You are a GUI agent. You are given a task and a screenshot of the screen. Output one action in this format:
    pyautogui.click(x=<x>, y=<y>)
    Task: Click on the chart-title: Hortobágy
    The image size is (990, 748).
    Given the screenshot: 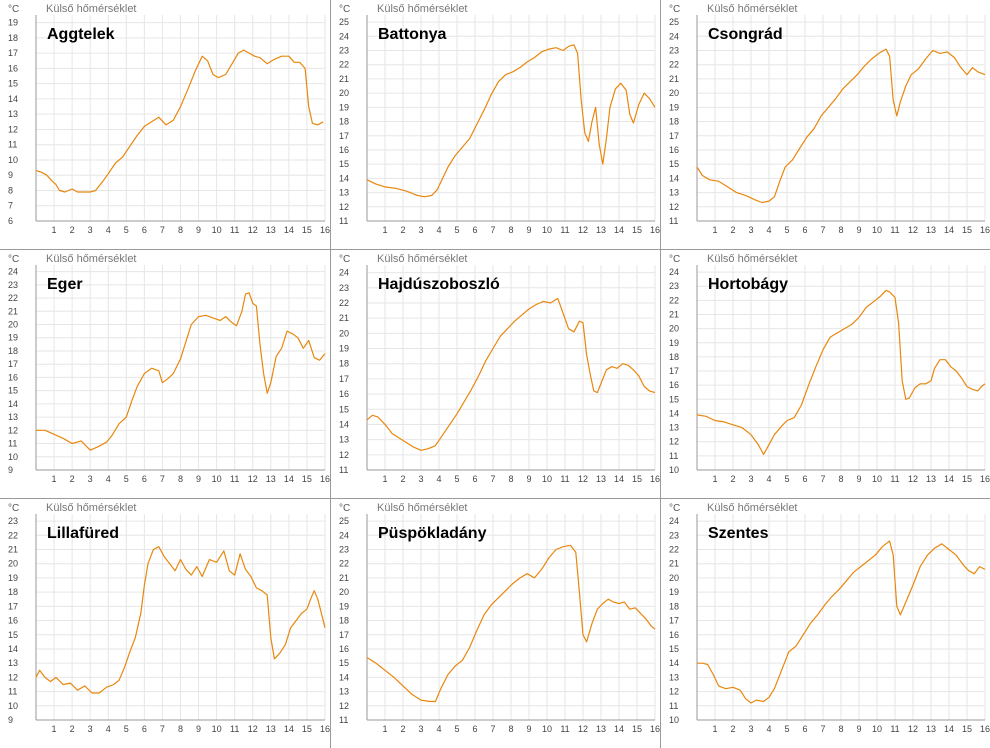 What is the action you would take?
    pyautogui.click(x=748, y=284)
    